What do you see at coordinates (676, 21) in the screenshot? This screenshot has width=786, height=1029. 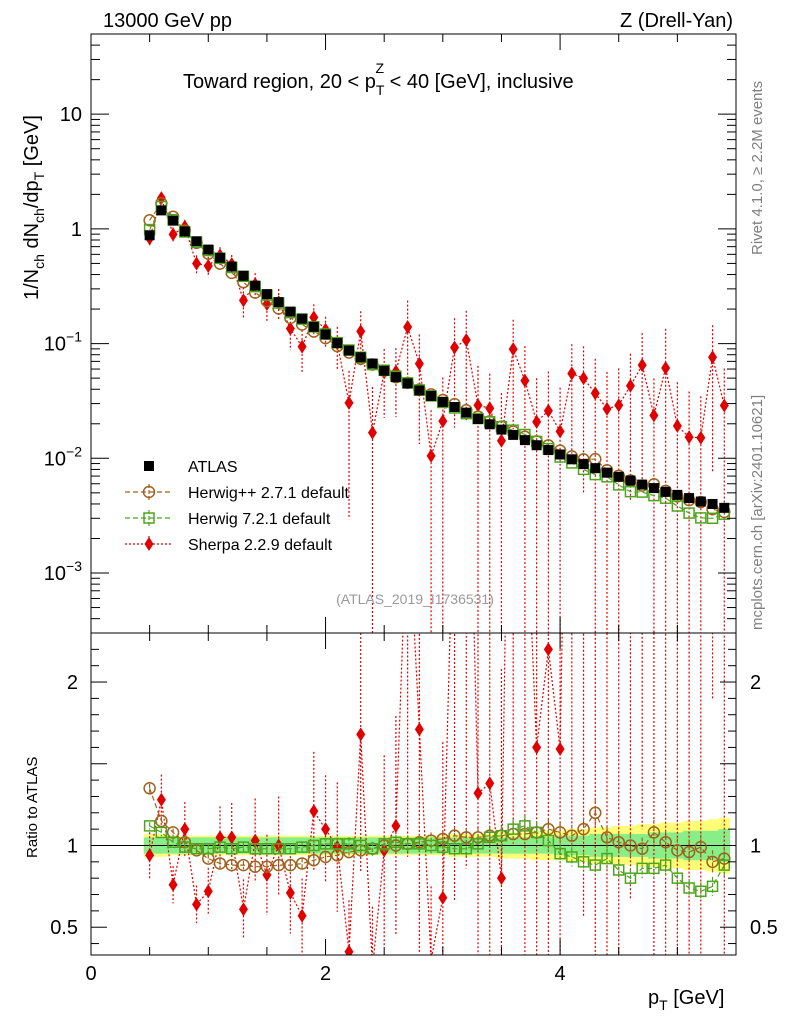 I see `header-process: Z (Drell-Yan)` at bounding box center [676, 21].